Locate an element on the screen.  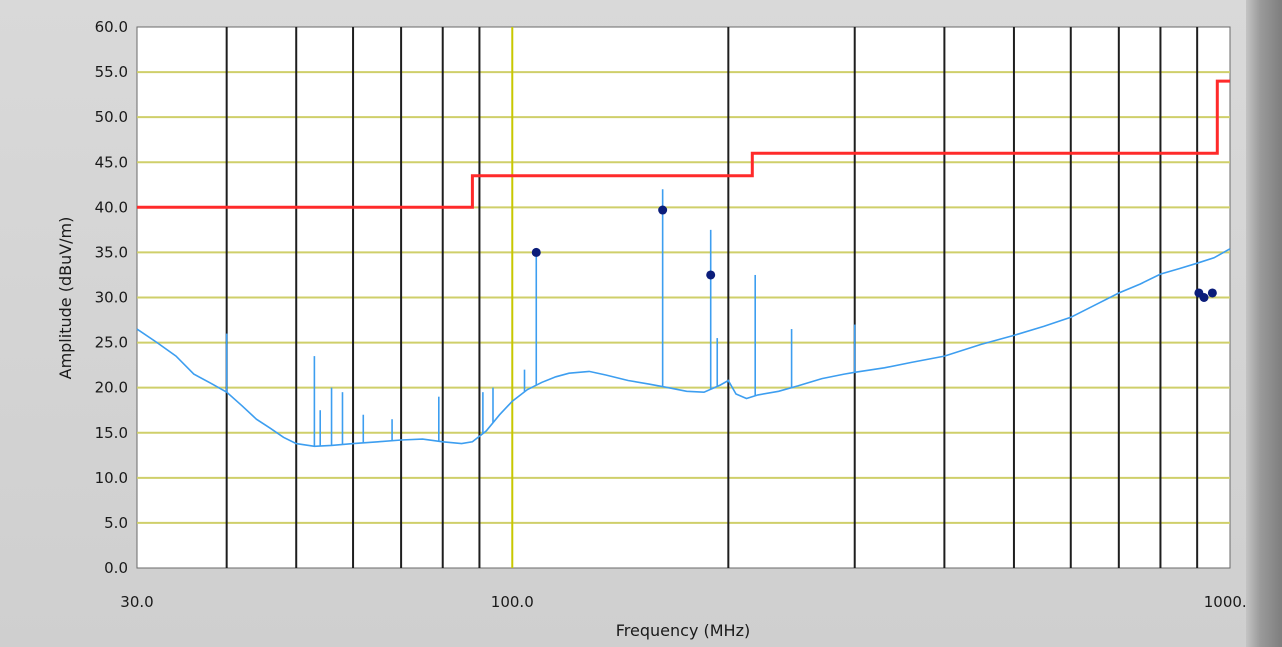
x-axis-title: Frequency (MHz) is located at coordinates (683, 630).